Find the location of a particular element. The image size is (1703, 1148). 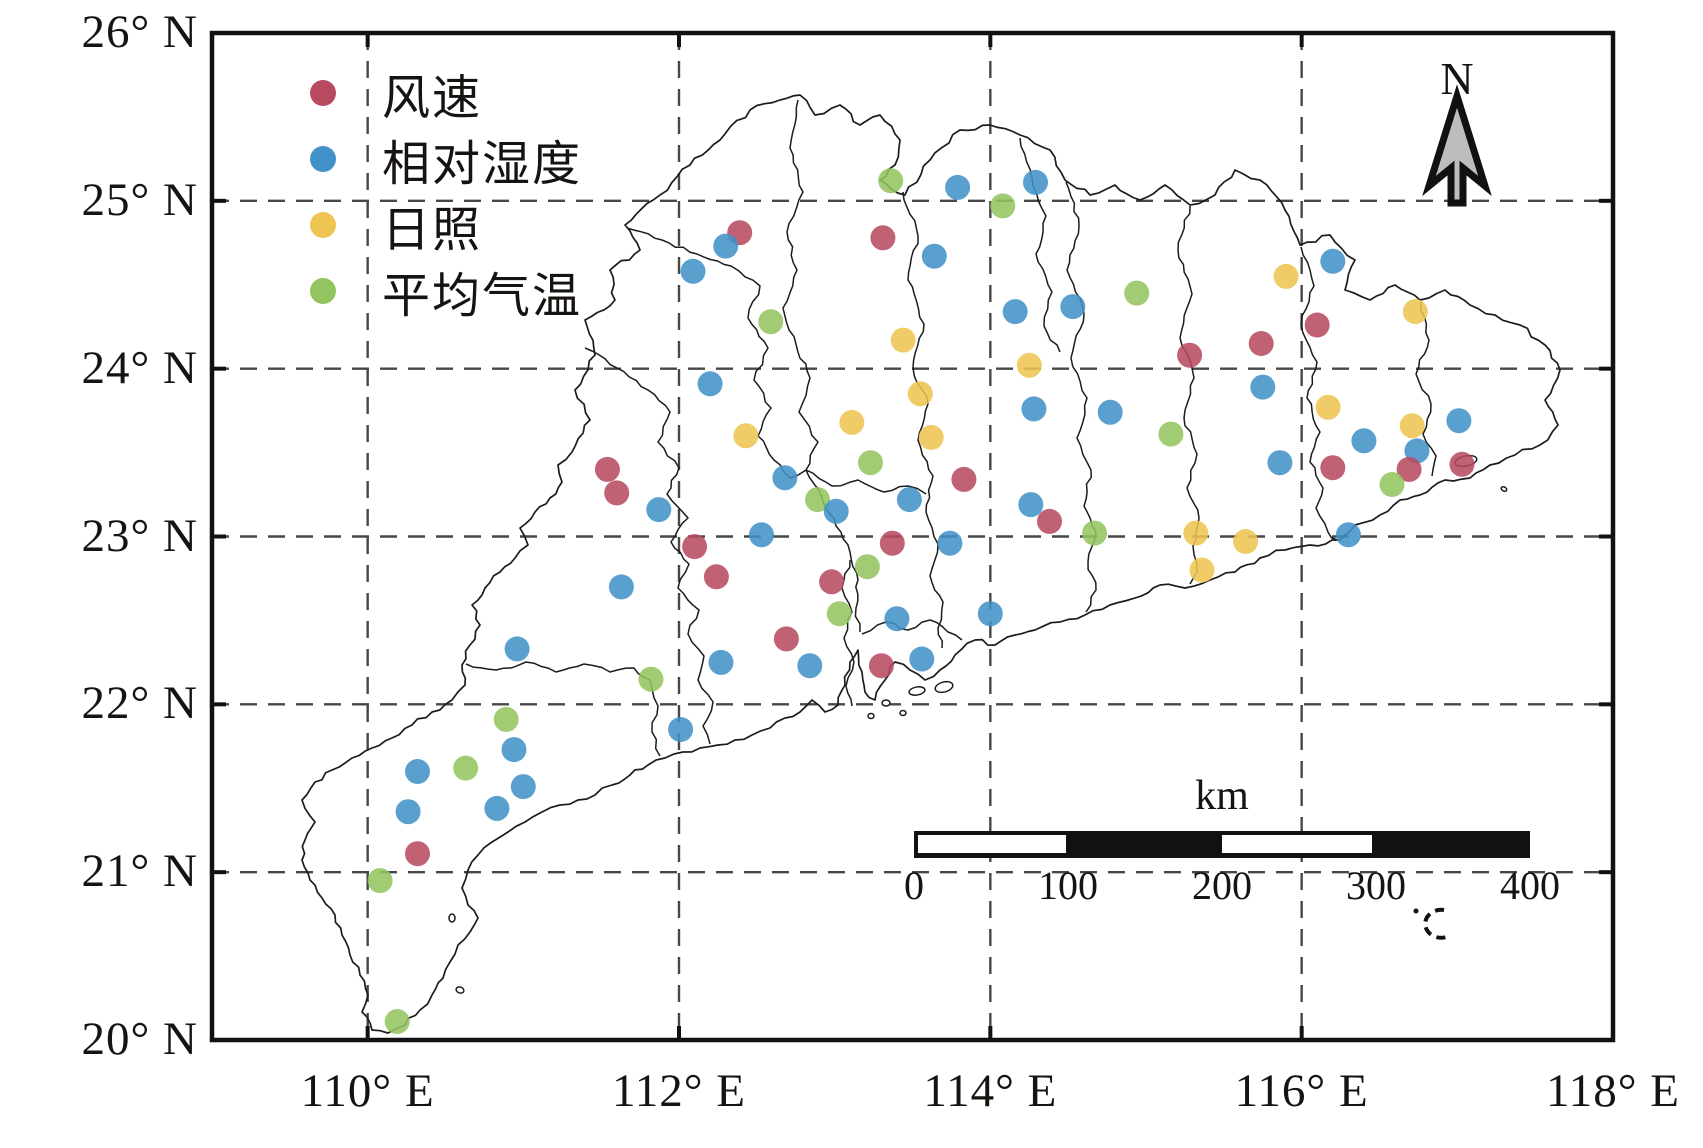

scale-bar is located at coordinates (1222, 844).